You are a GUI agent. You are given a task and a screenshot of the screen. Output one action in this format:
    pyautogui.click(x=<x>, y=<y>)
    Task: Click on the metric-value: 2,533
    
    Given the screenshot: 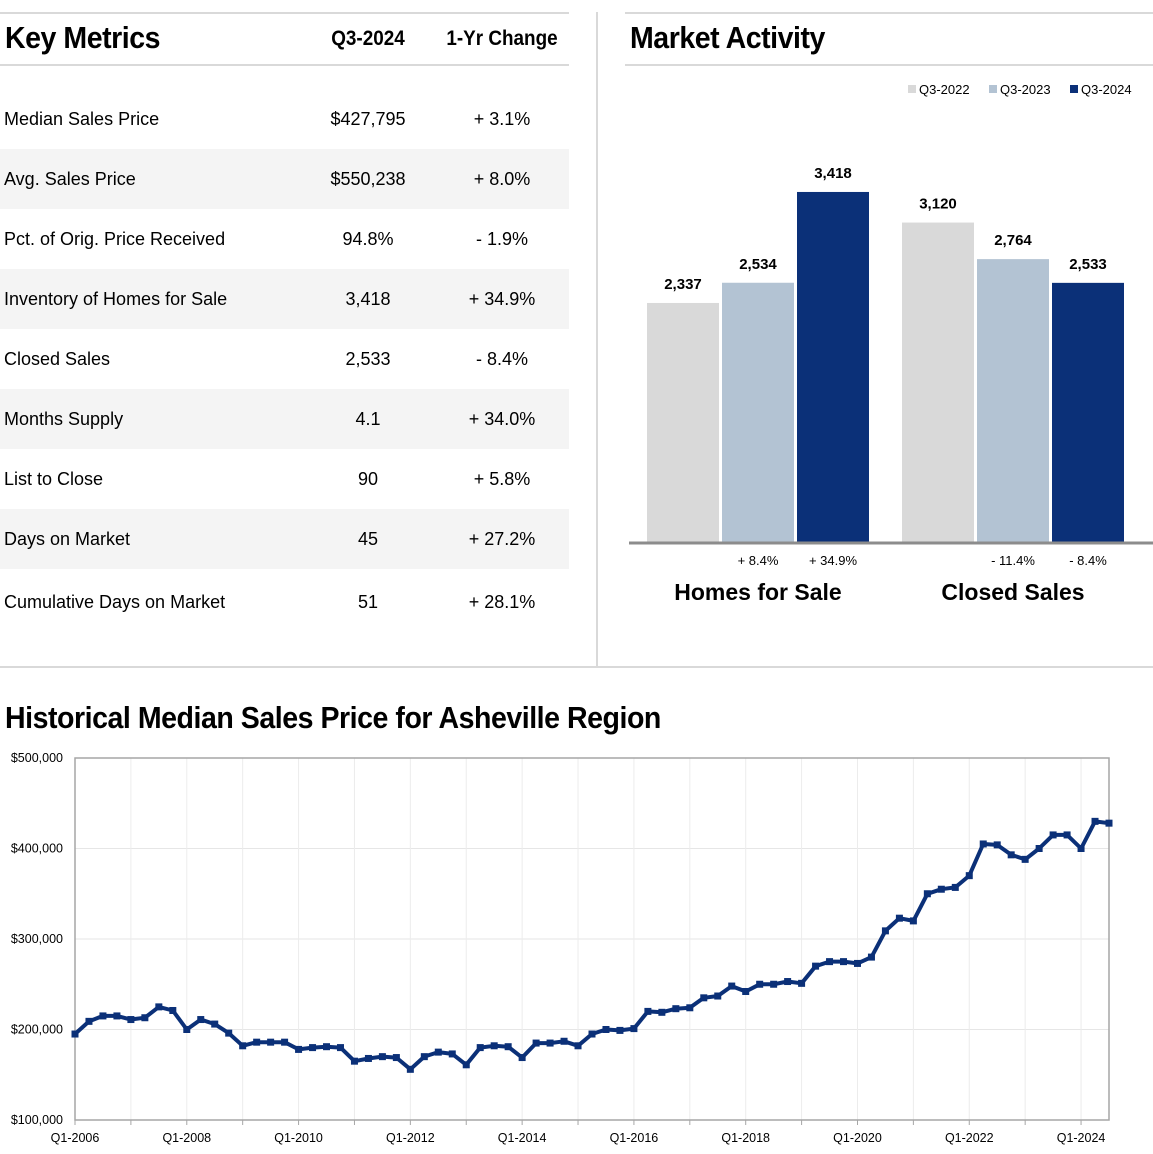 What is the action you would take?
    pyautogui.click(x=368, y=358)
    